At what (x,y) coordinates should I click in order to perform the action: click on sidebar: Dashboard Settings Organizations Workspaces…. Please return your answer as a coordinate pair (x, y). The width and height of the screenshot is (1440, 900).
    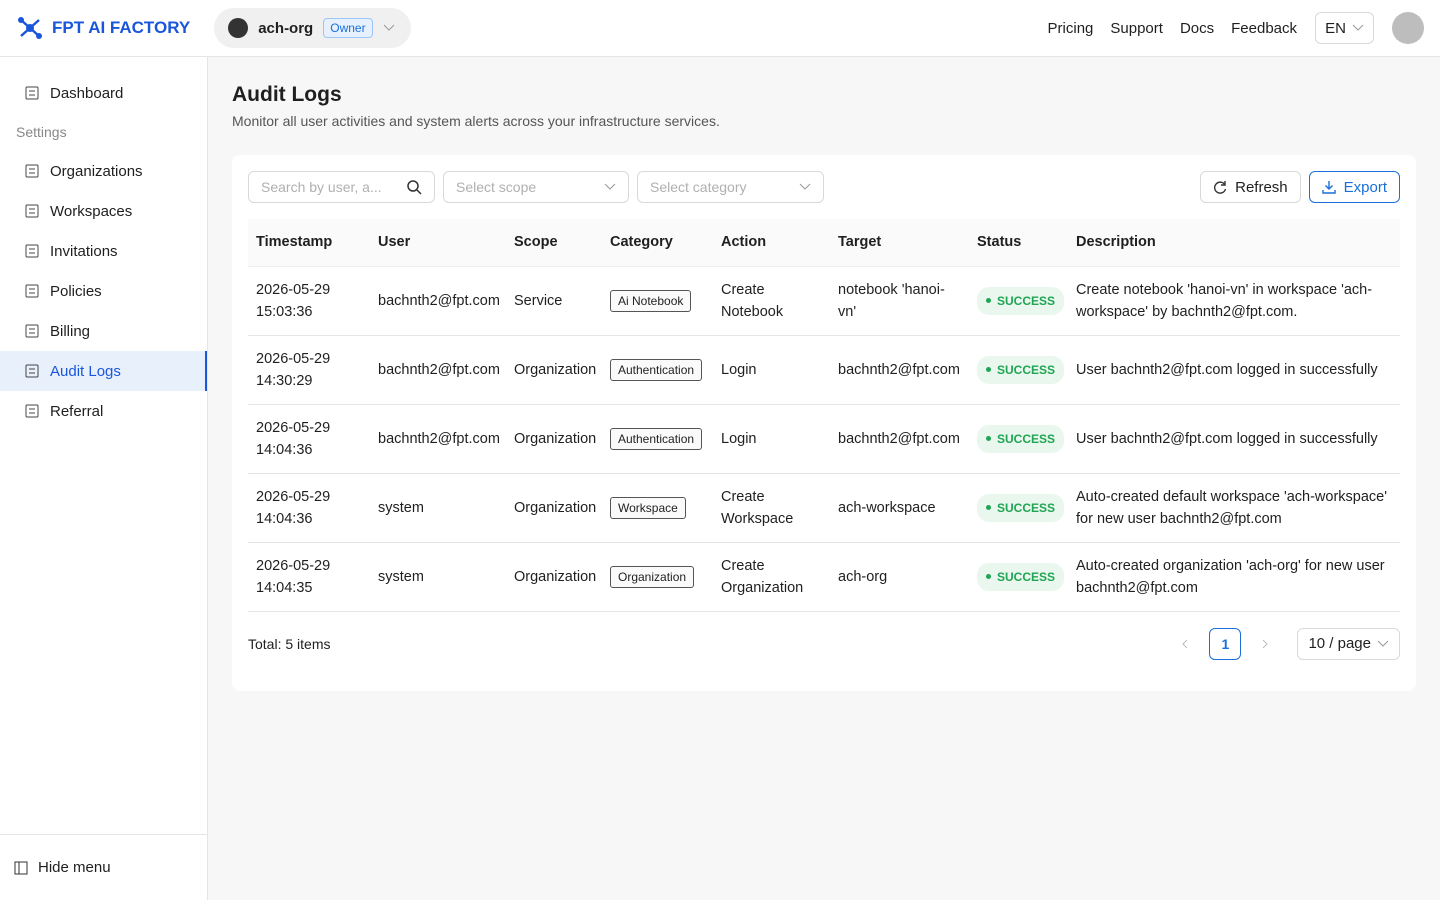
    Looking at the image, I should click on (104, 478).